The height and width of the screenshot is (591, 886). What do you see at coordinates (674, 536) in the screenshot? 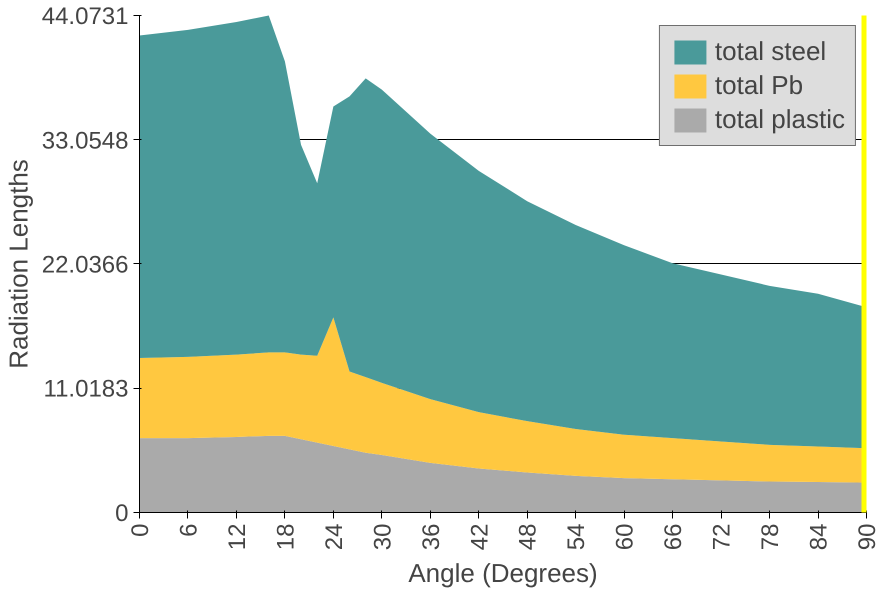
I see `x-tick-label: 66` at bounding box center [674, 536].